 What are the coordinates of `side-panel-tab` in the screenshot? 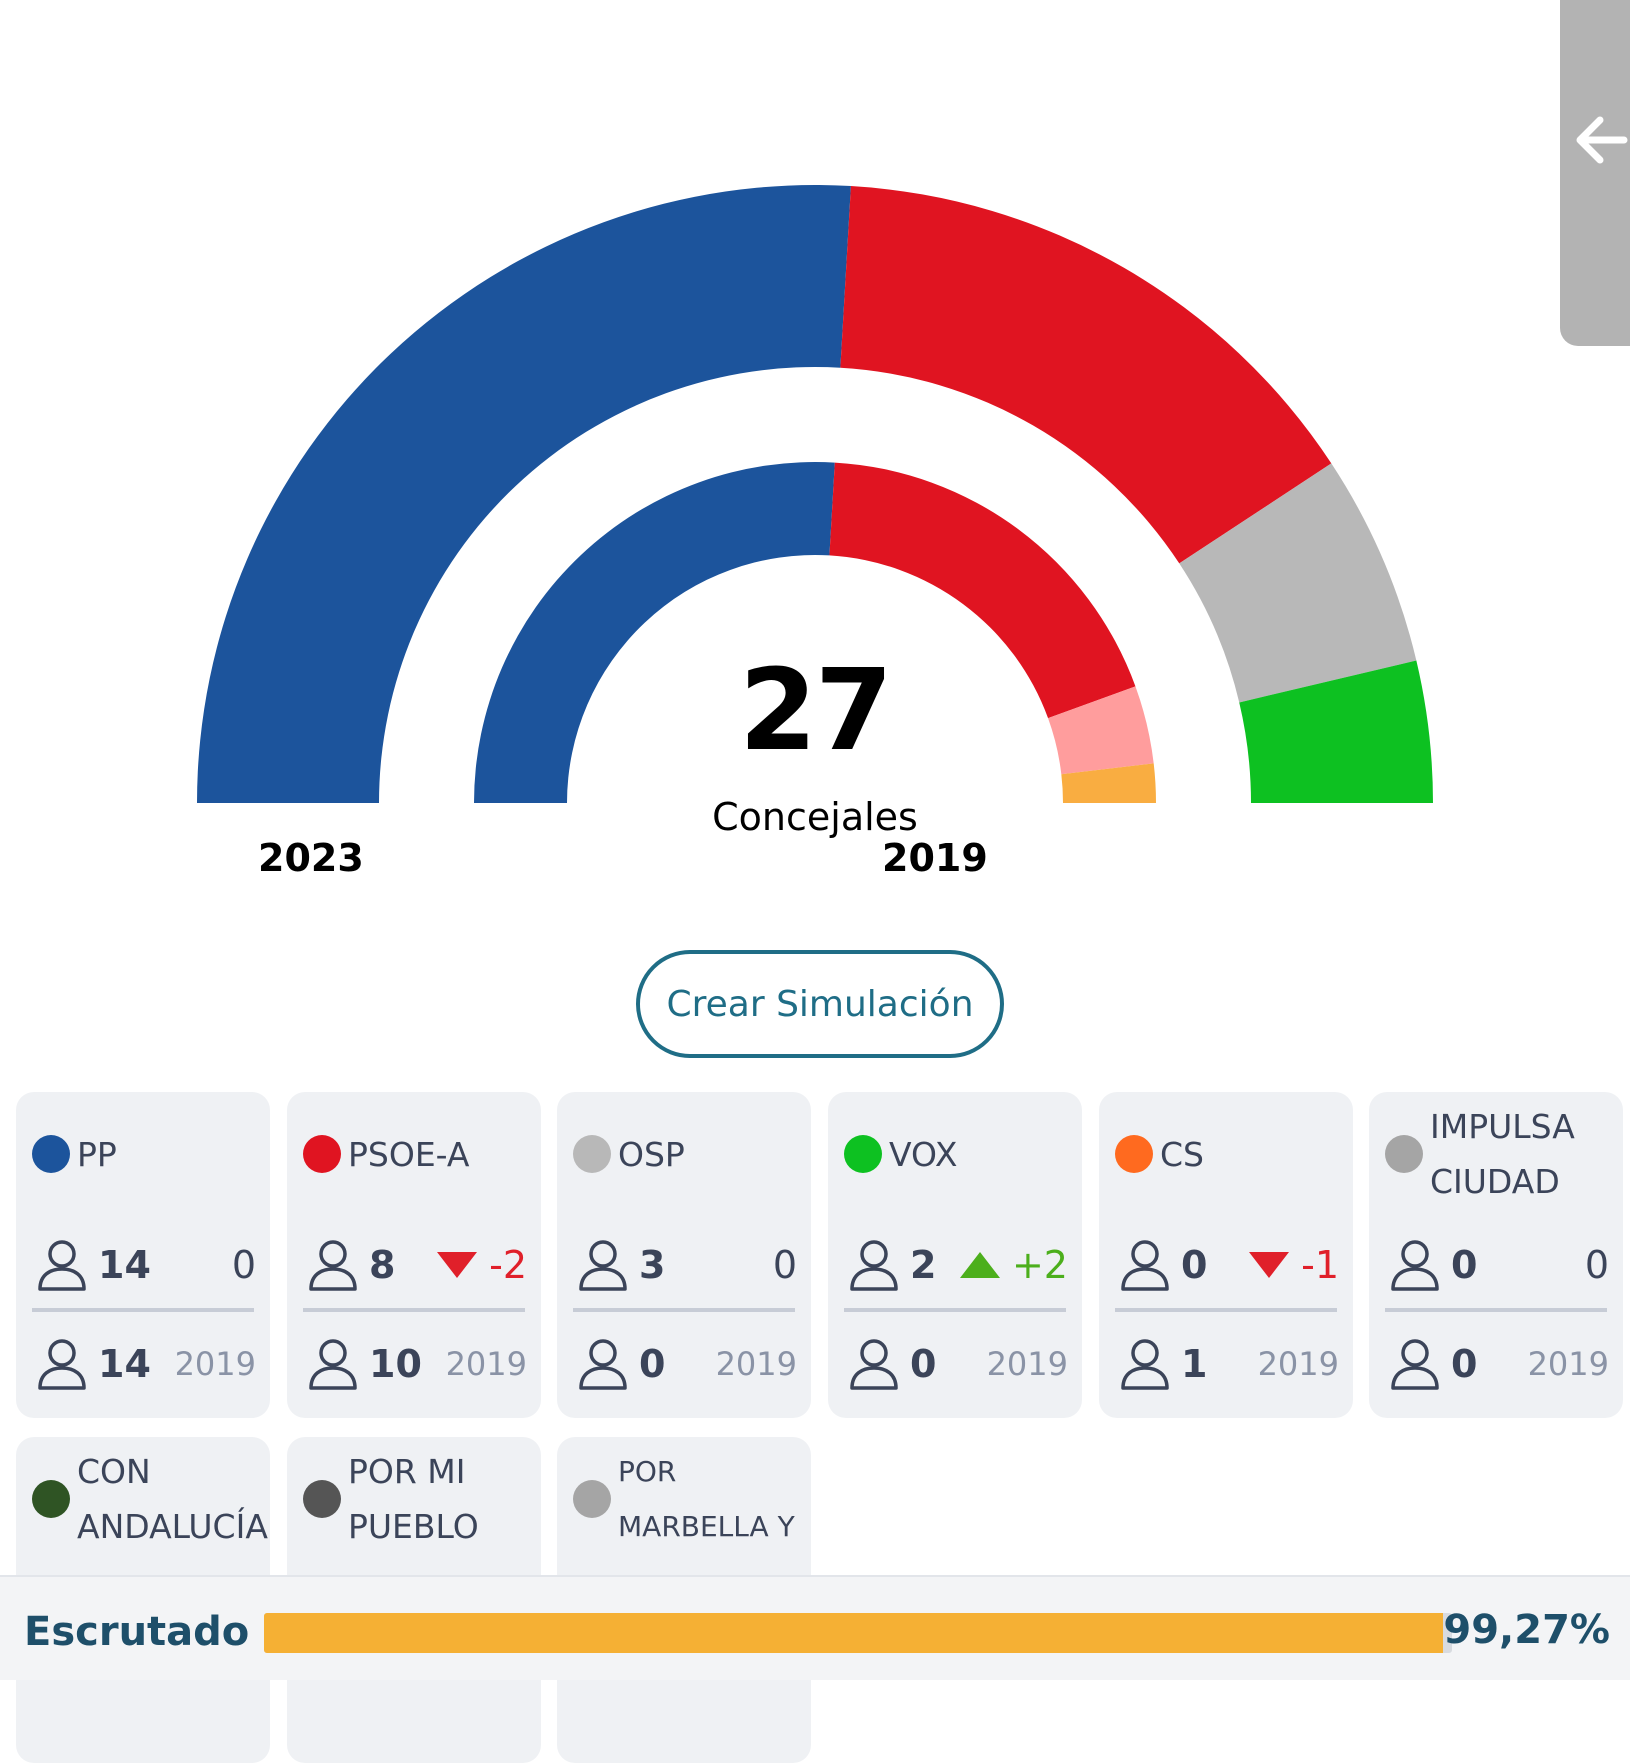 It's located at (1595, 173).